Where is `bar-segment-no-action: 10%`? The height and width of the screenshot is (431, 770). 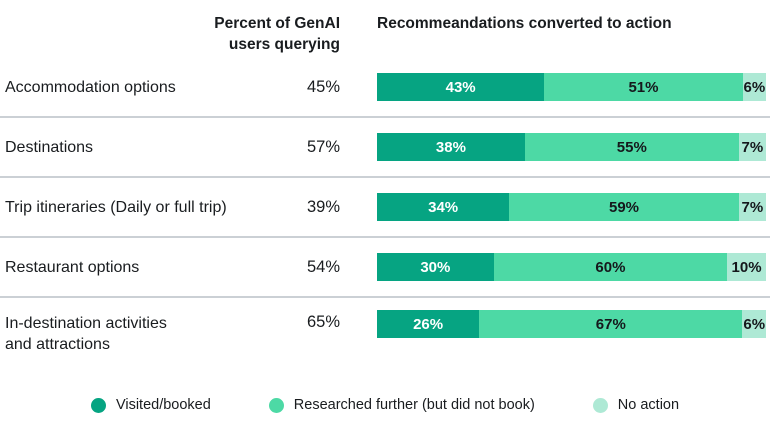 bar-segment-no-action: 10% is located at coordinates (747, 267).